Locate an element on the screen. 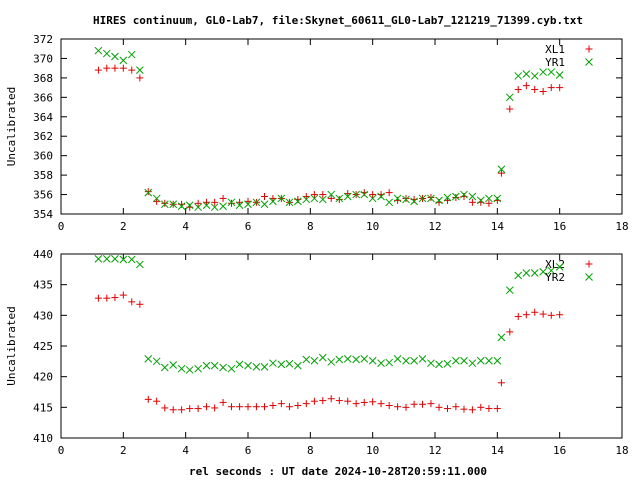 This screenshot has height=485, width=640. x-tick-label: 0 is located at coordinates (61, 226).